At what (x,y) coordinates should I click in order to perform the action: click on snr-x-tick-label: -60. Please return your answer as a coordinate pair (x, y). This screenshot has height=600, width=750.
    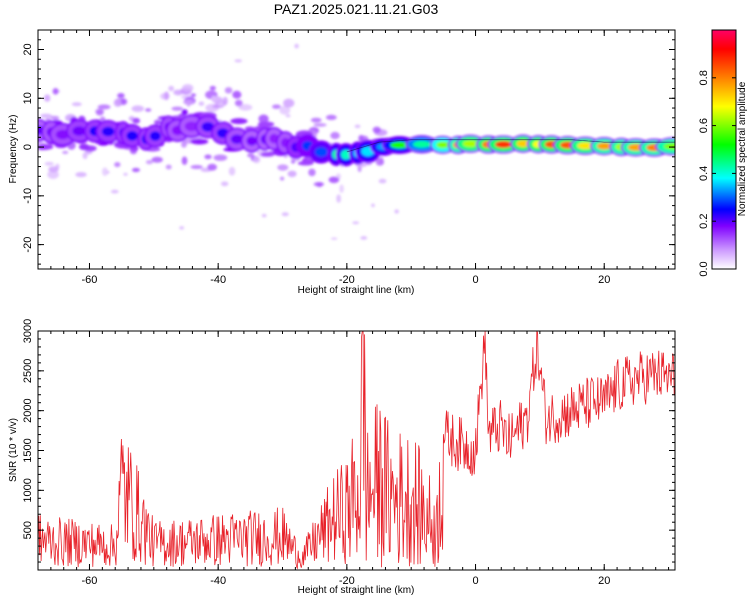
    Looking at the image, I should click on (90, 581).